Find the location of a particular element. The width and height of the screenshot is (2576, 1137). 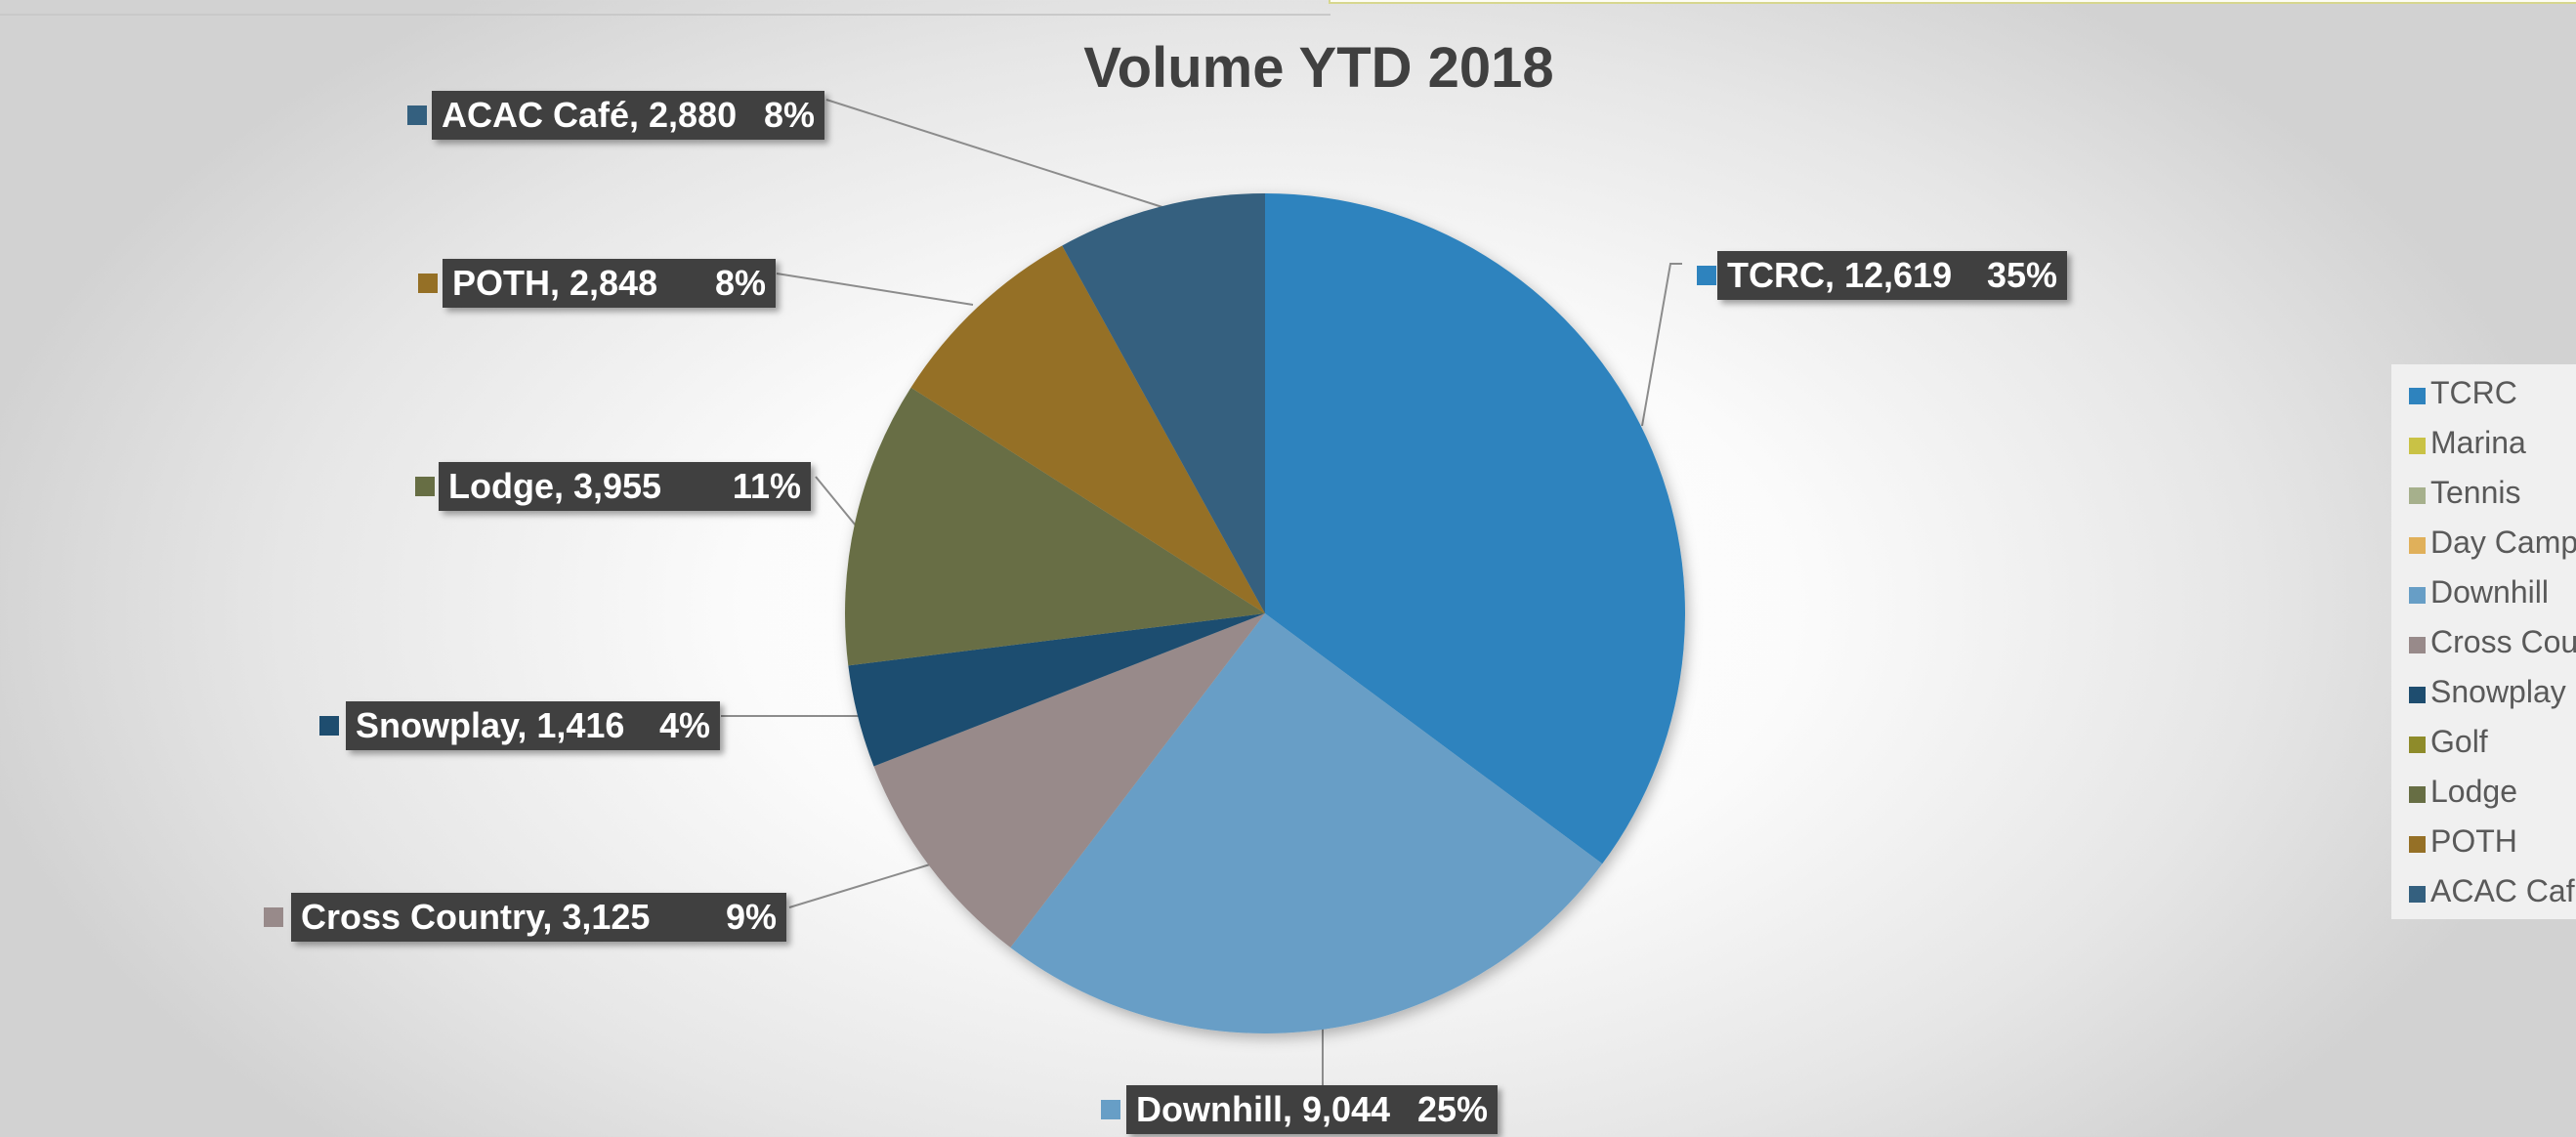

legend-label: Marina is located at coordinates (2478, 442).